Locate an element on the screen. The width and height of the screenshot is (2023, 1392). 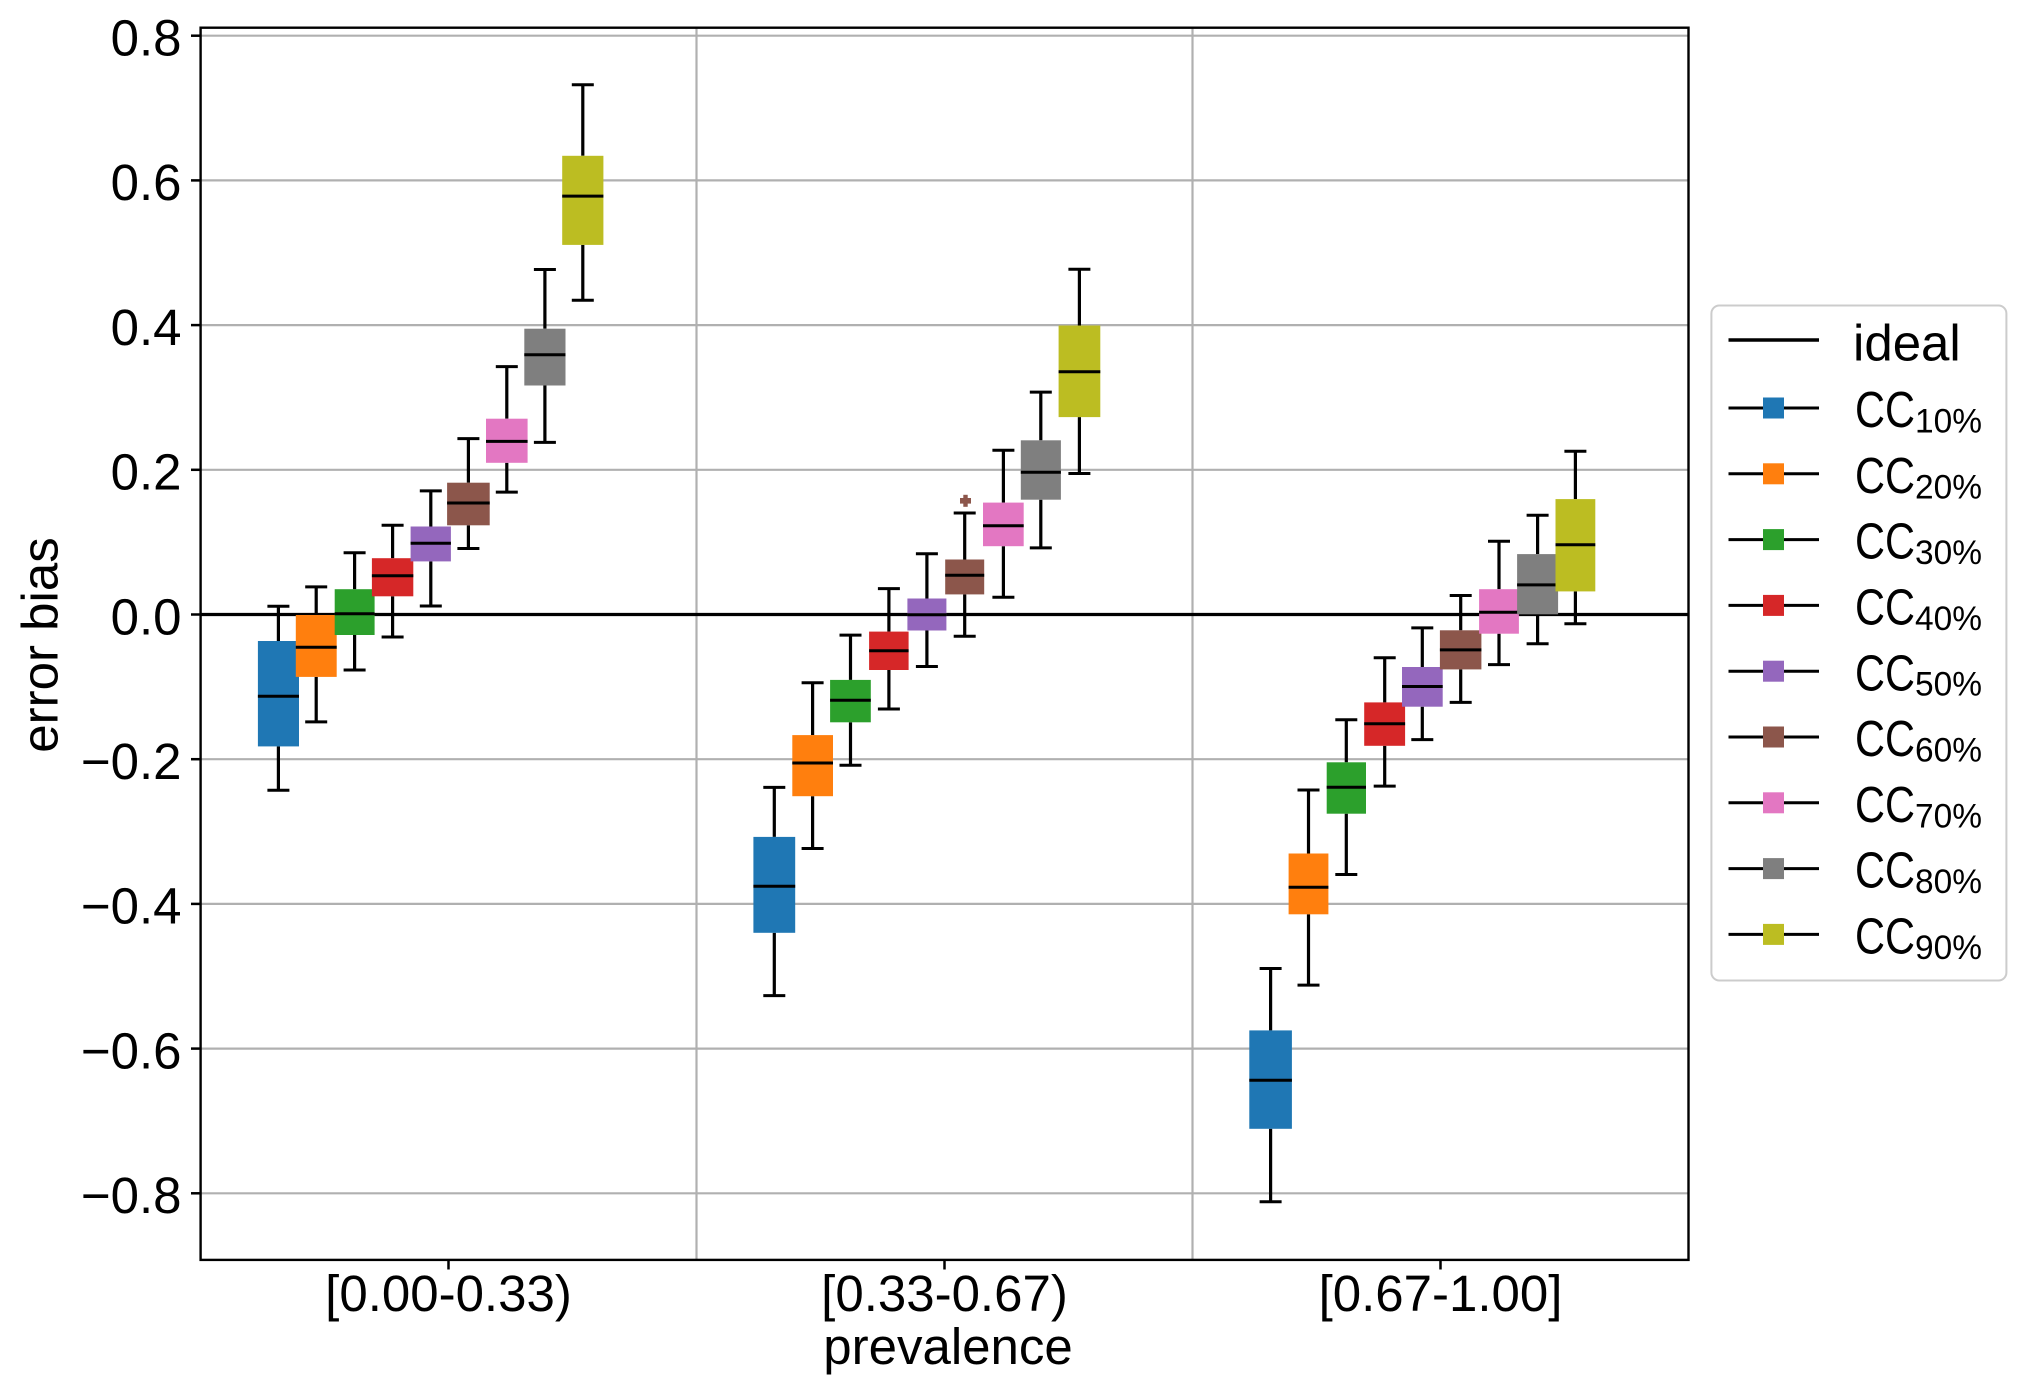
svg-text: 0.0 is located at coordinates (146, 616).